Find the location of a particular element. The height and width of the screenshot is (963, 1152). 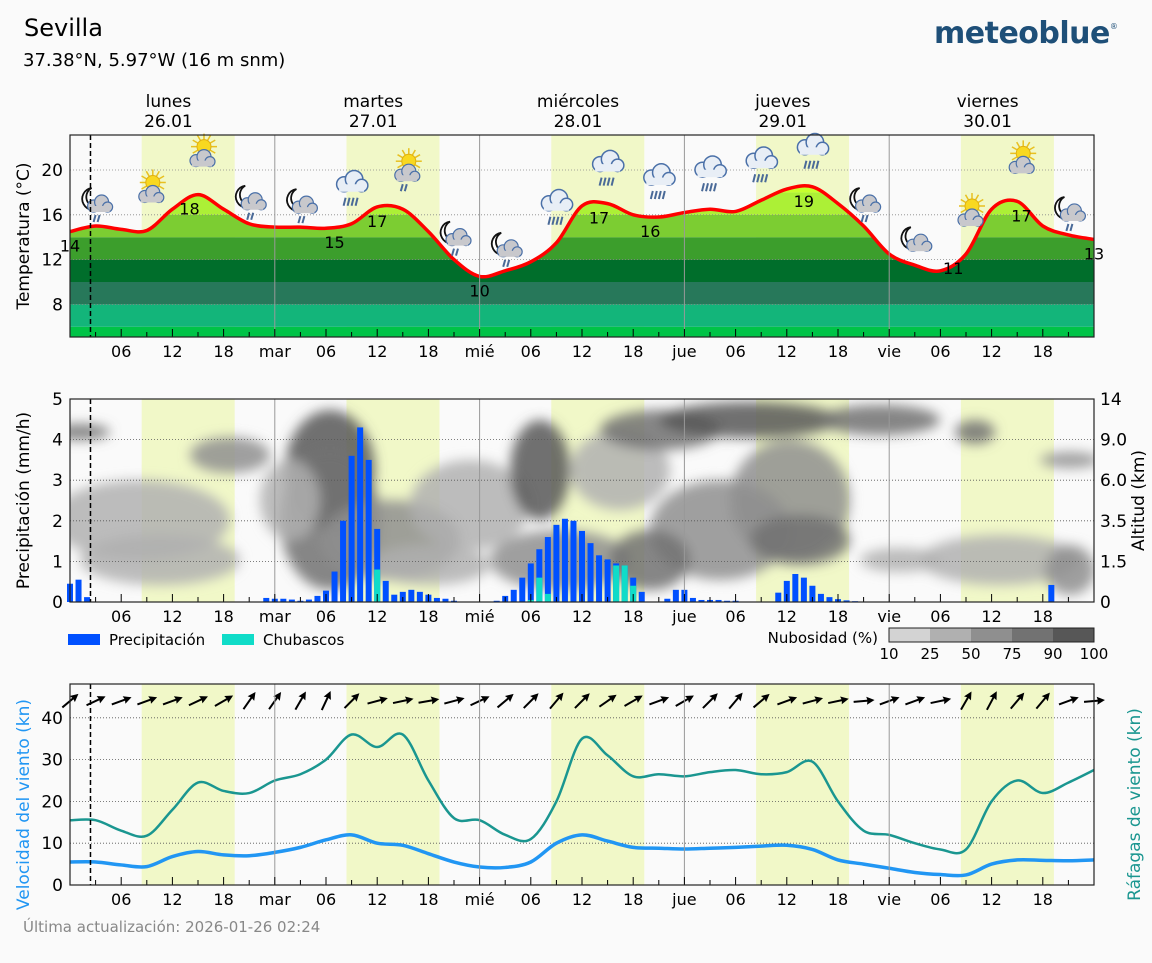

temperature-label: 15 is located at coordinates (334, 242).